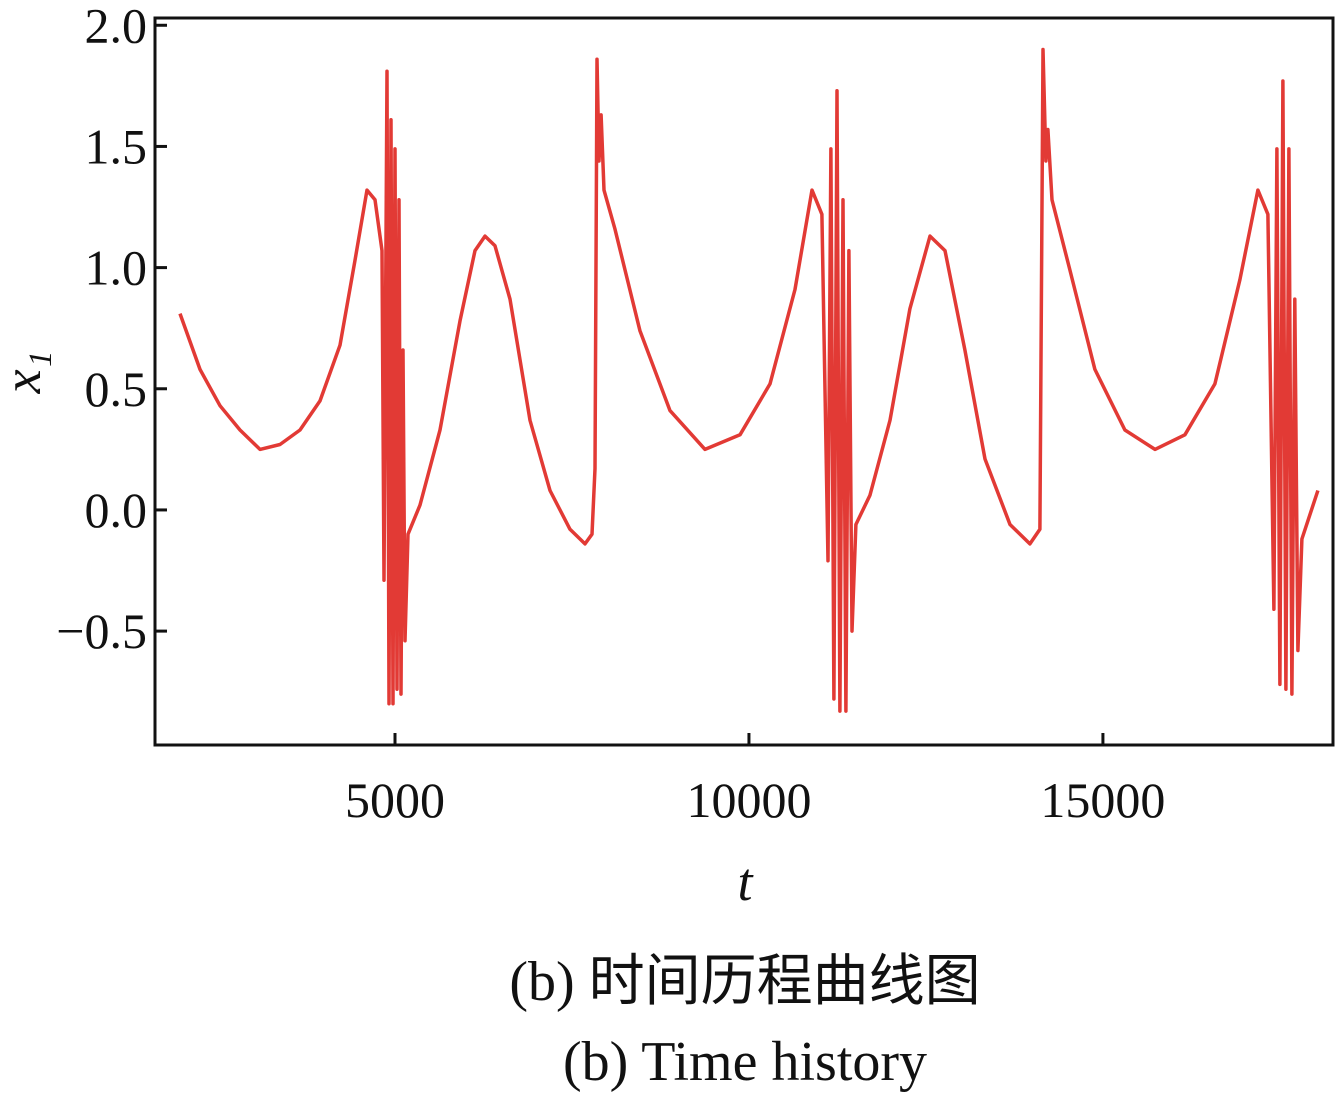 The width and height of the screenshot is (1341, 1094). What do you see at coordinates (116, 389) in the screenshot?
I see `y-tick-label: 0.5` at bounding box center [116, 389].